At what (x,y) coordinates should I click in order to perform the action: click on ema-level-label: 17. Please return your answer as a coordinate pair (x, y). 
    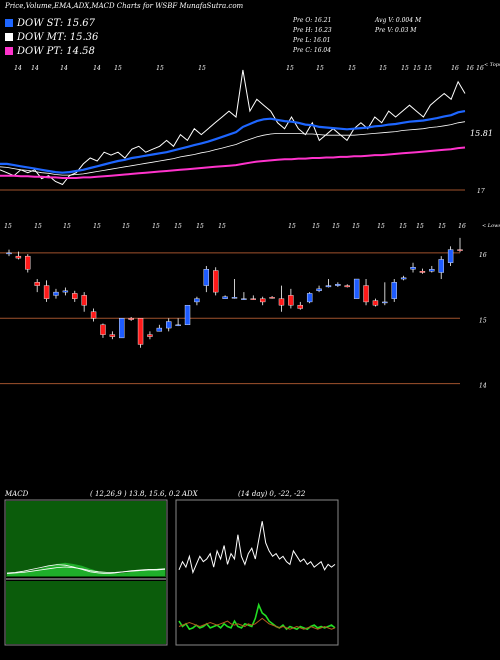
    Looking at the image, I should click on (481, 191).